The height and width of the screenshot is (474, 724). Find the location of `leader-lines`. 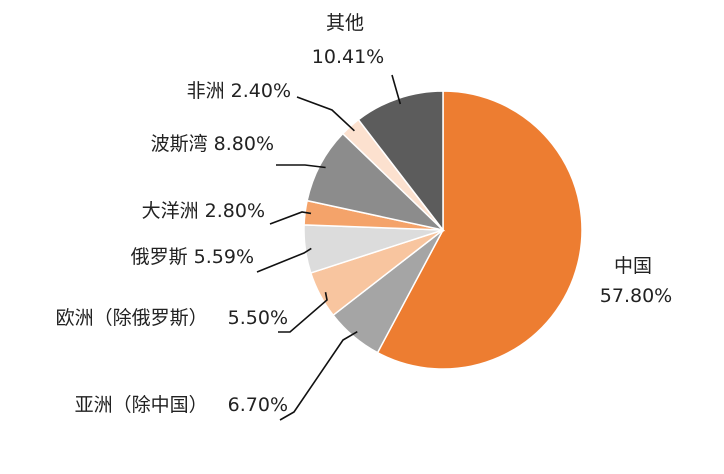

leader-lines is located at coordinates (329, 247).